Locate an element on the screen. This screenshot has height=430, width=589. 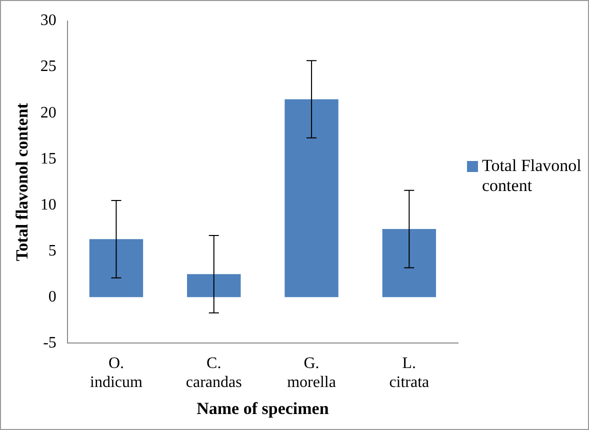
y-tick-label: 30 is located at coordinates (48, 21).